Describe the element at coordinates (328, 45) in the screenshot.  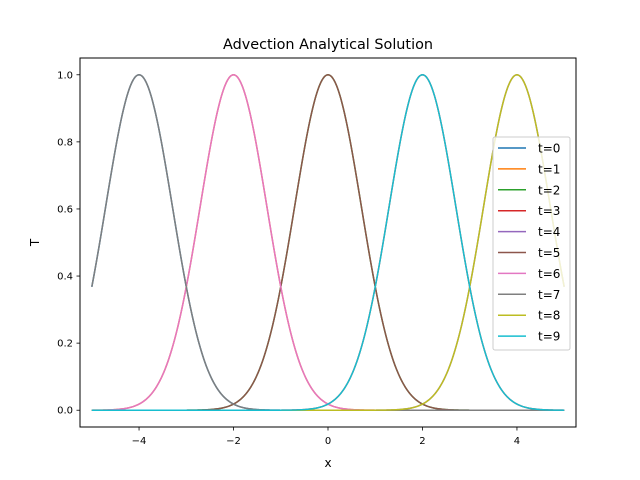
I see `chart-title: Advection Analytical Solution` at that location.